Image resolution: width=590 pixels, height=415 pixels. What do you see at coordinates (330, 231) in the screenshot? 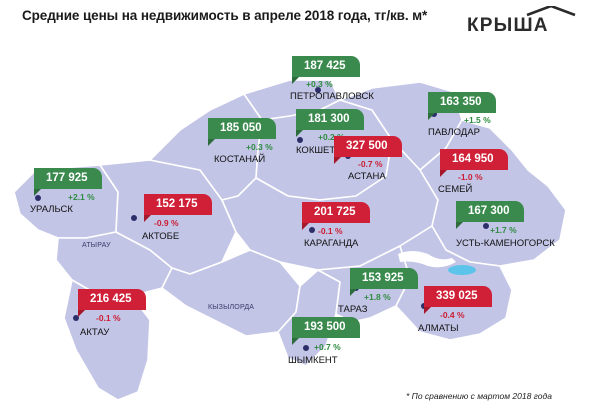
I see `change-karaganda: -0.1 %` at bounding box center [330, 231].